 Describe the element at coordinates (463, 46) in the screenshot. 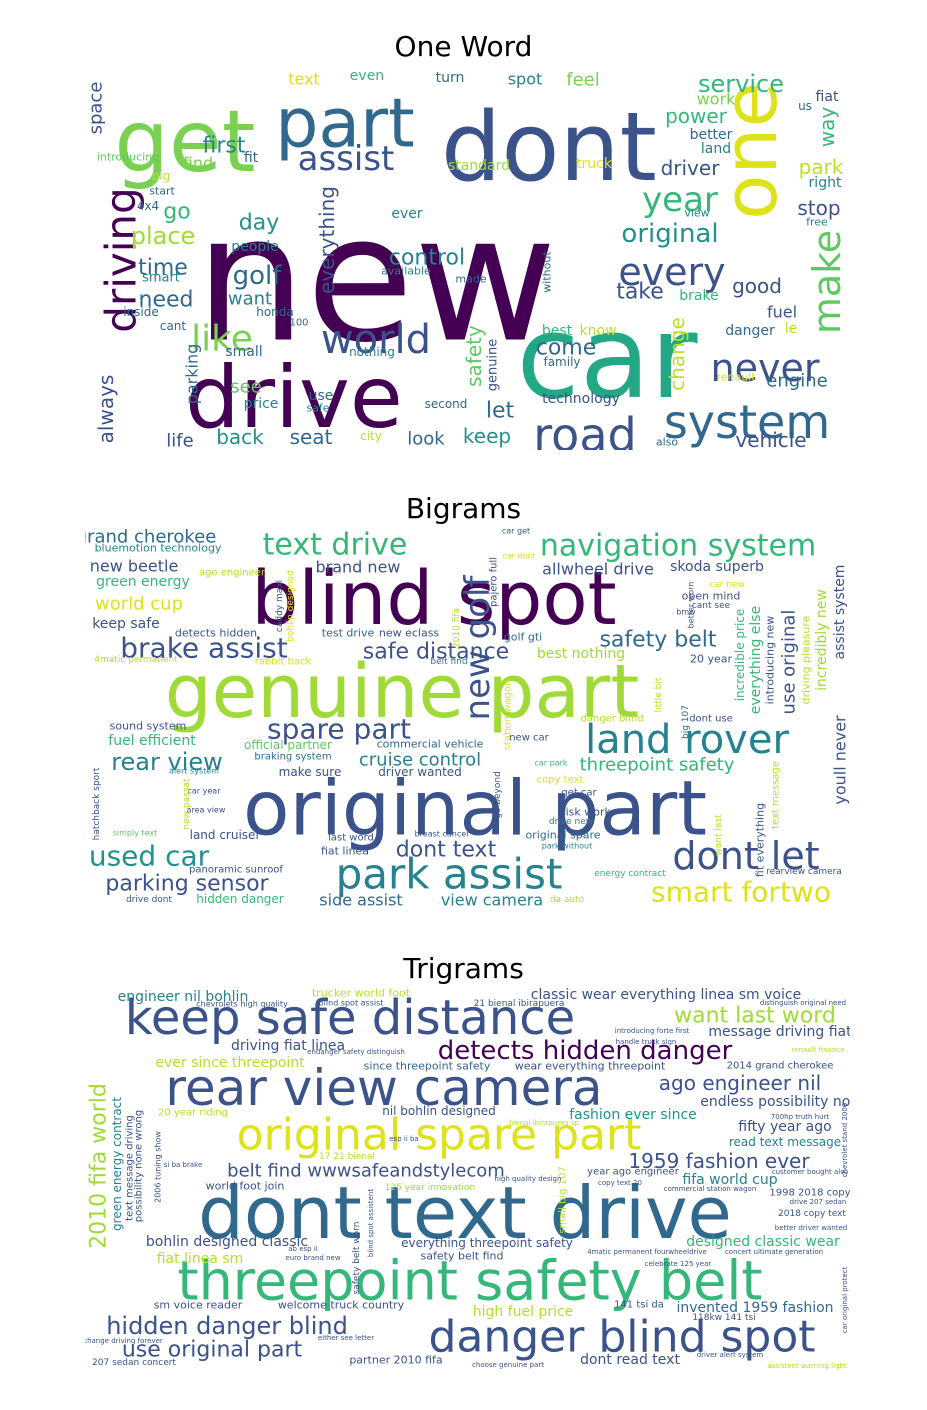

I see `chart-title-one-word: One Word` at that location.